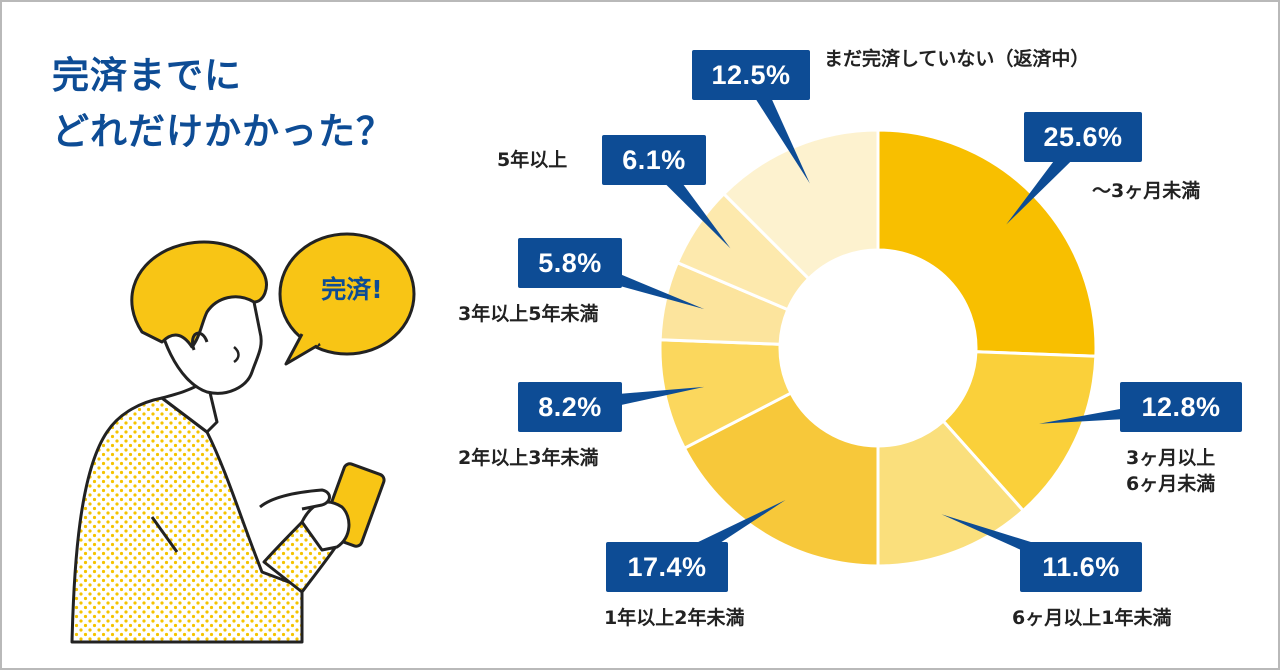 This screenshot has width=1280, height=670. What do you see at coordinates (751, 75) in the screenshot?
I see `value-label: 12.5%` at bounding box center [751, 75].